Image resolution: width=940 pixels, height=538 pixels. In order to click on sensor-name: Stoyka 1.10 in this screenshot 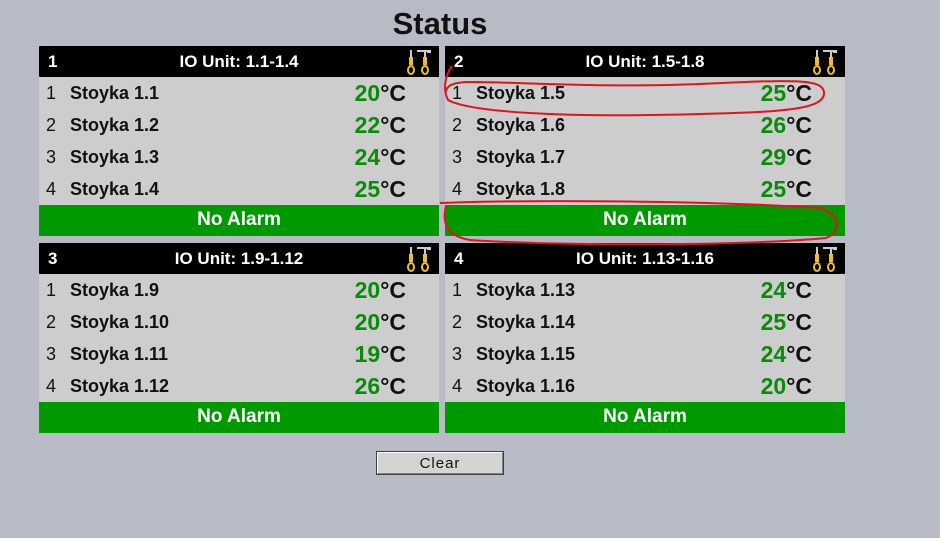, I will do `click(120, 322)`.